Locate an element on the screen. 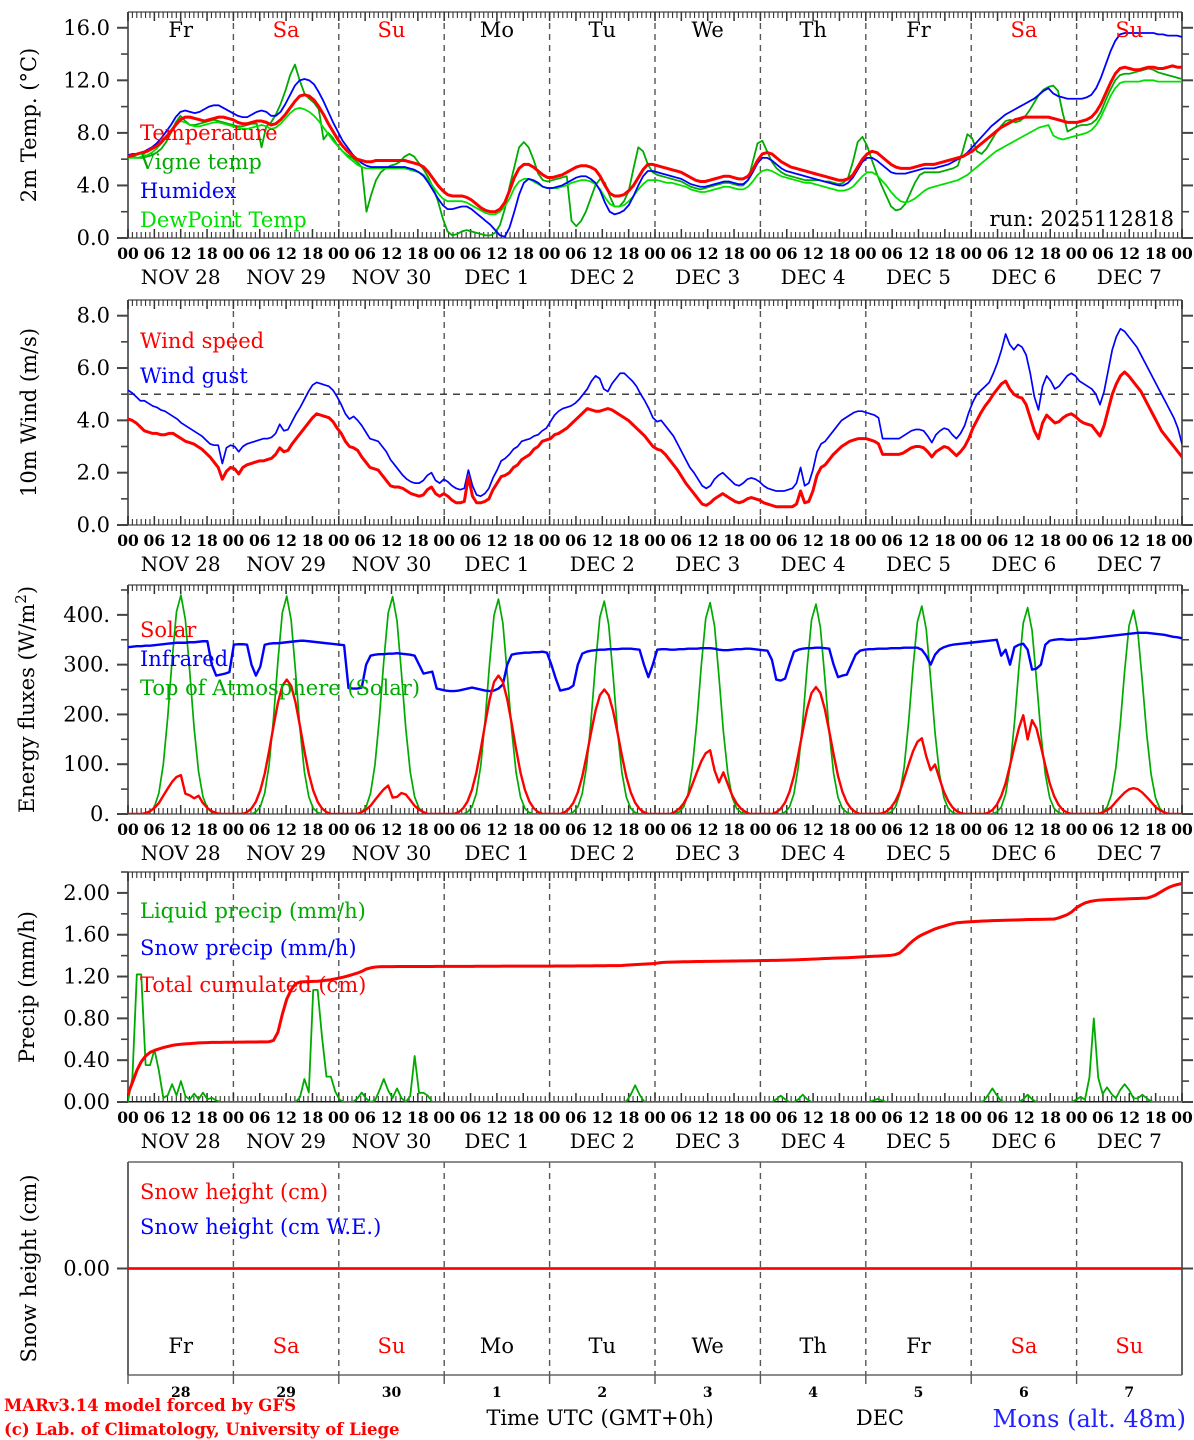 Image resolution: width=1194 pixels, height=1440 pixels. bottom-day-of-week-mo-3: Mo is located at coordinates (497, 1346).